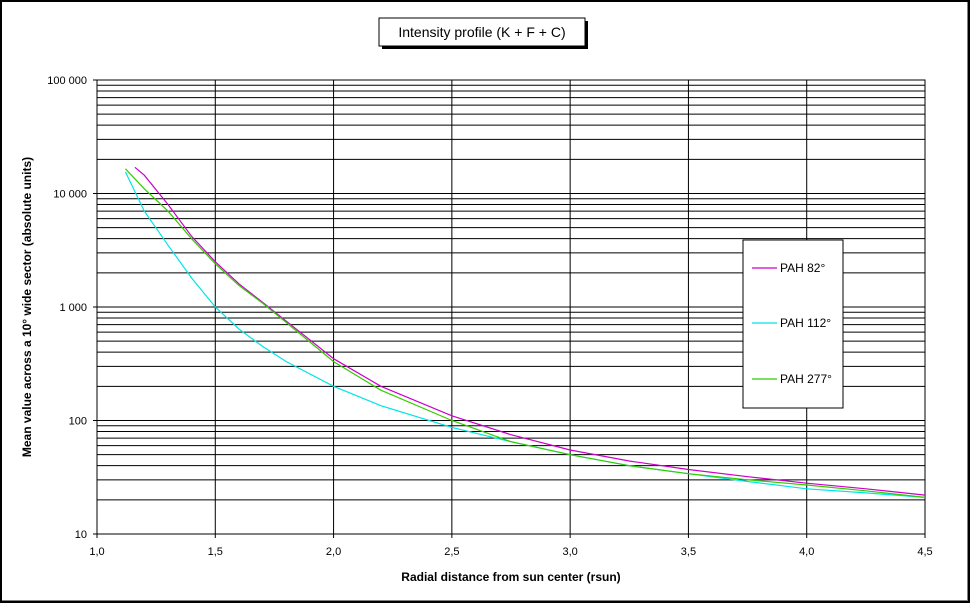  What do you see at coordinates (451, 552) in the screenshot?
I see `x-tick-label: 2,5` at bounding box center [451, 552].